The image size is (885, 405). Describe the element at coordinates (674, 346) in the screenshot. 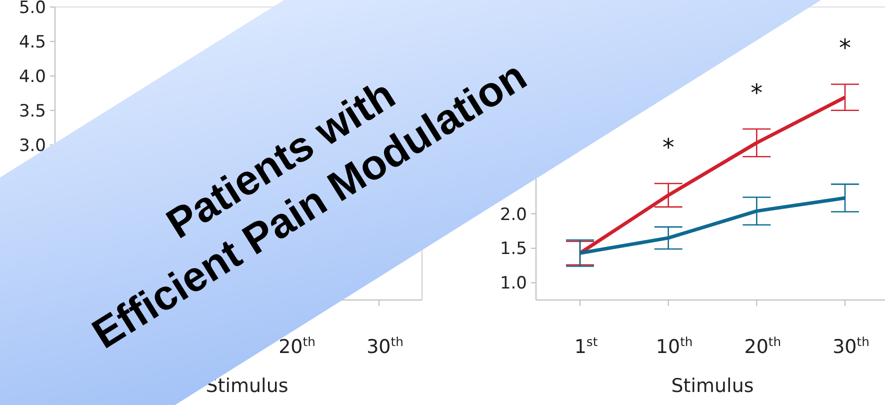

I see `x-tick-label: 10$^{th}$` at that location.